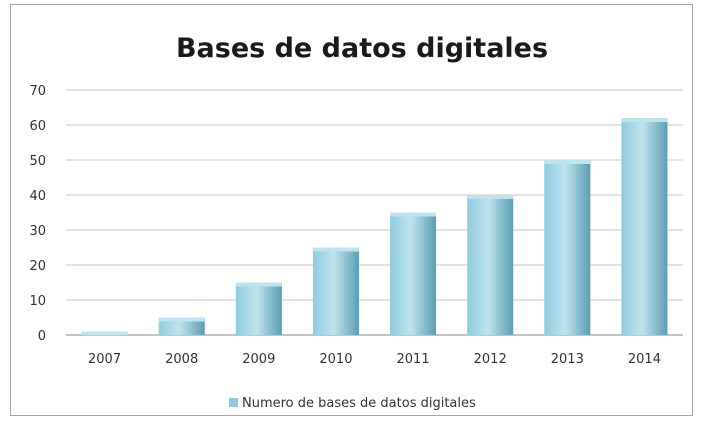  Describe the element at coordinates (37, 301) in the screenshot. I see `y-tick-label: 10` at that location.